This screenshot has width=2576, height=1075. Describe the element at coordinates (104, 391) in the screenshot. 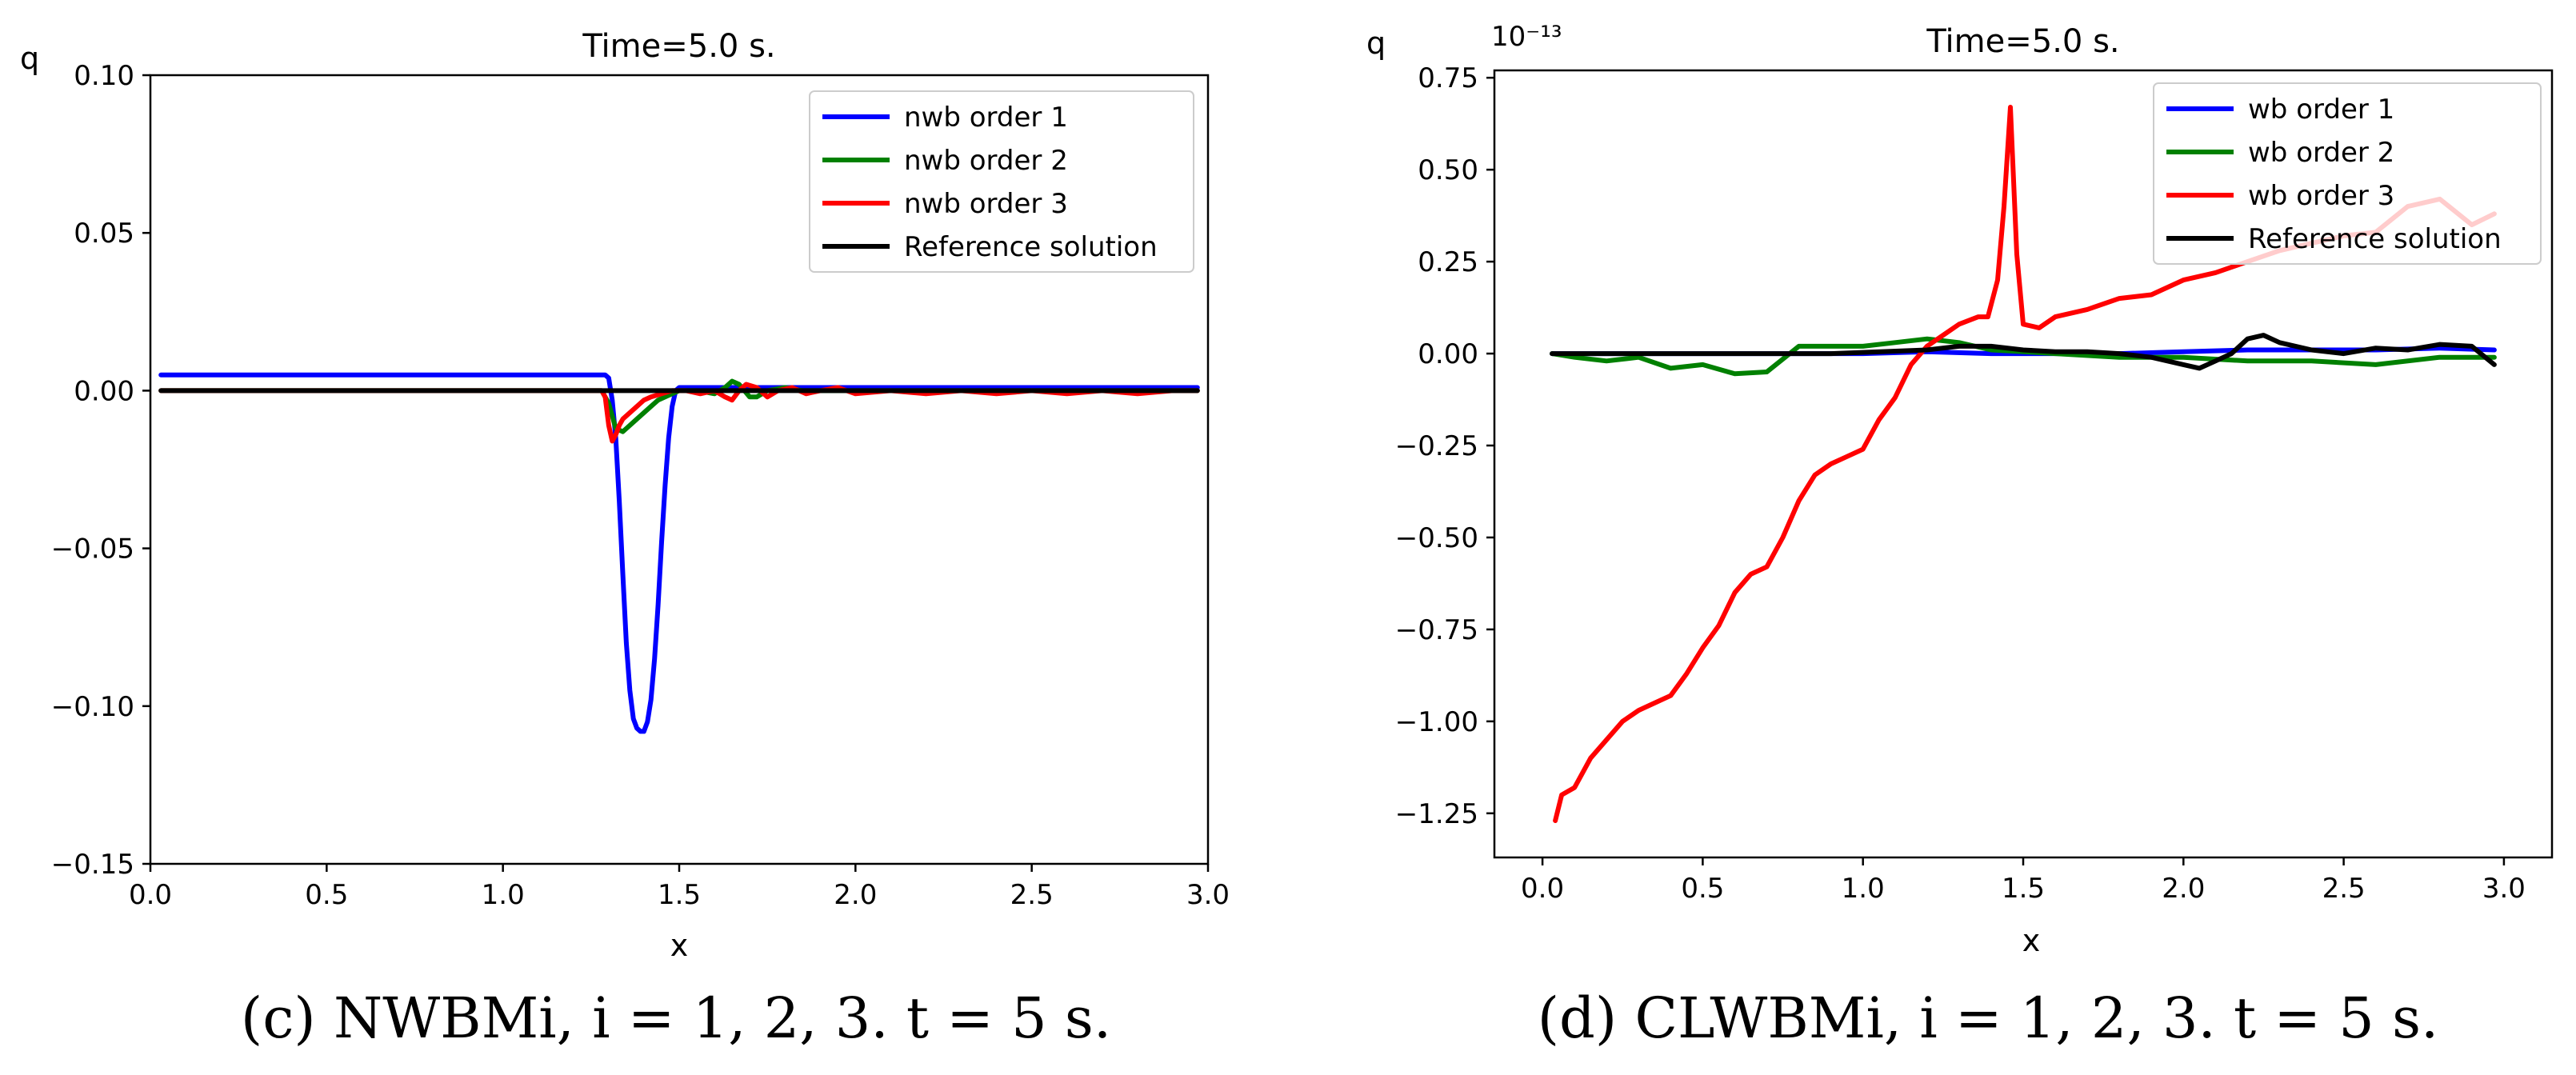

I see `chartc-ytick-label: 0.00` at that location.